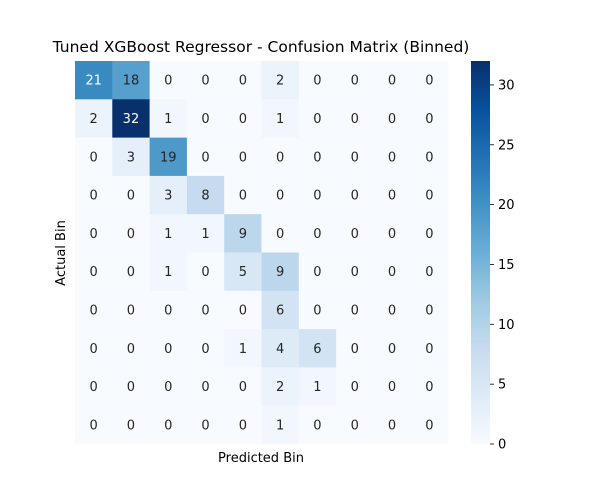 Image resolution: width=600 pixels, height=500 pixels. I want to click on colorbar-tick-label: 15, so click(506, 265).